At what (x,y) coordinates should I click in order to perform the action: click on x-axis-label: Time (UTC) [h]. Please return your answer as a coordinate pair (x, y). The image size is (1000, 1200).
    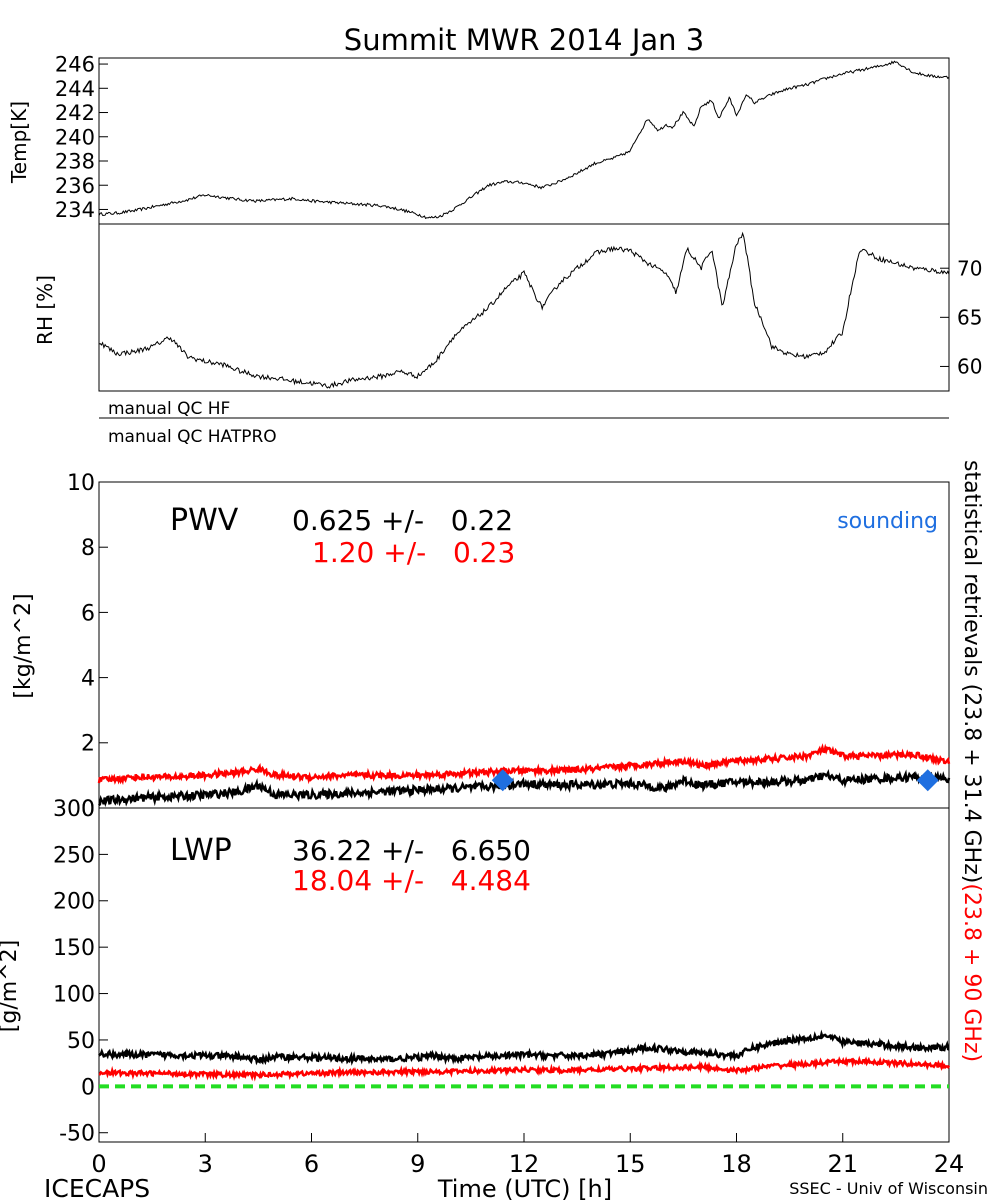
    Looking at the image, I should click on (524, 1187).